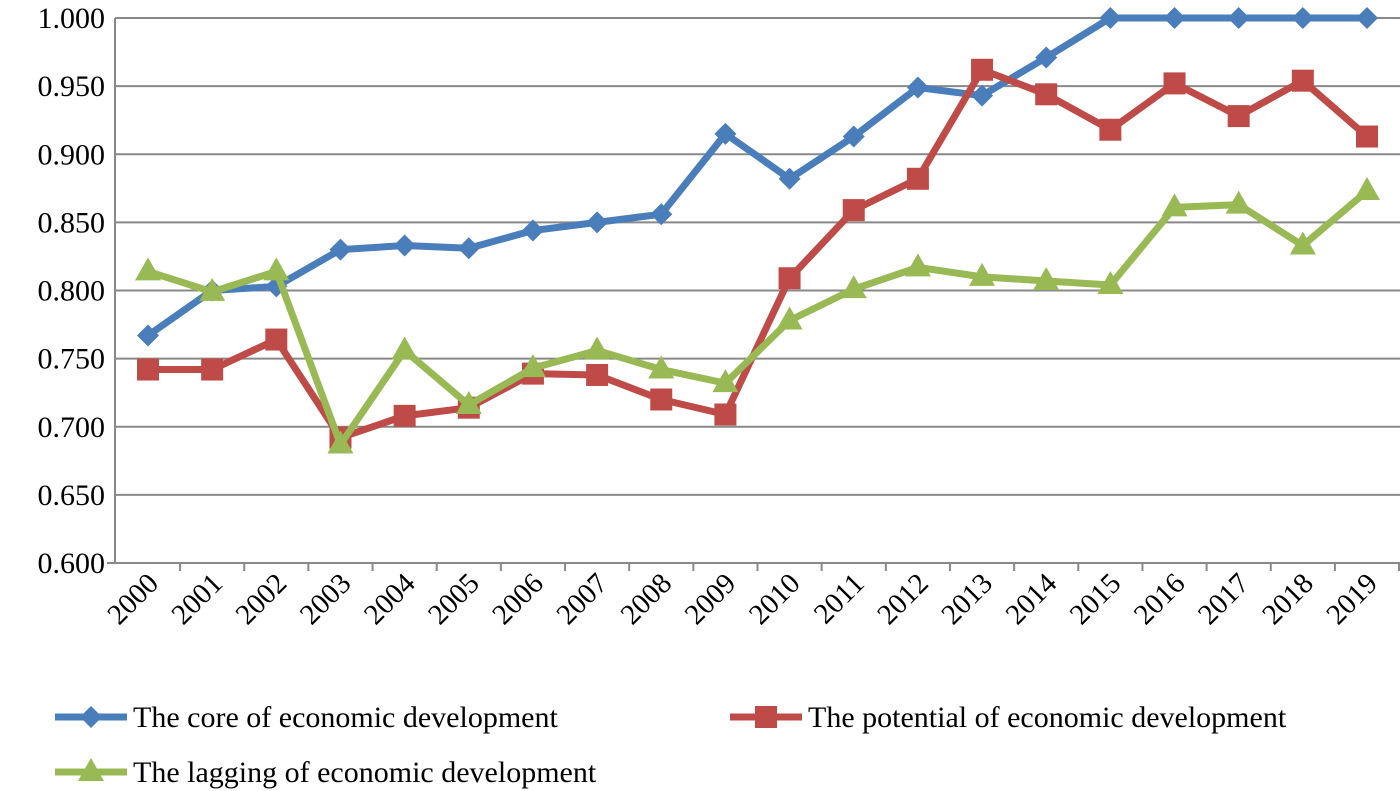 Image resolution: width=1400 pixels, height=791 pixels. Describe the element at coordinates (1032, 599) in the screenshot. I see `x-tick-label: 2014` at that location.